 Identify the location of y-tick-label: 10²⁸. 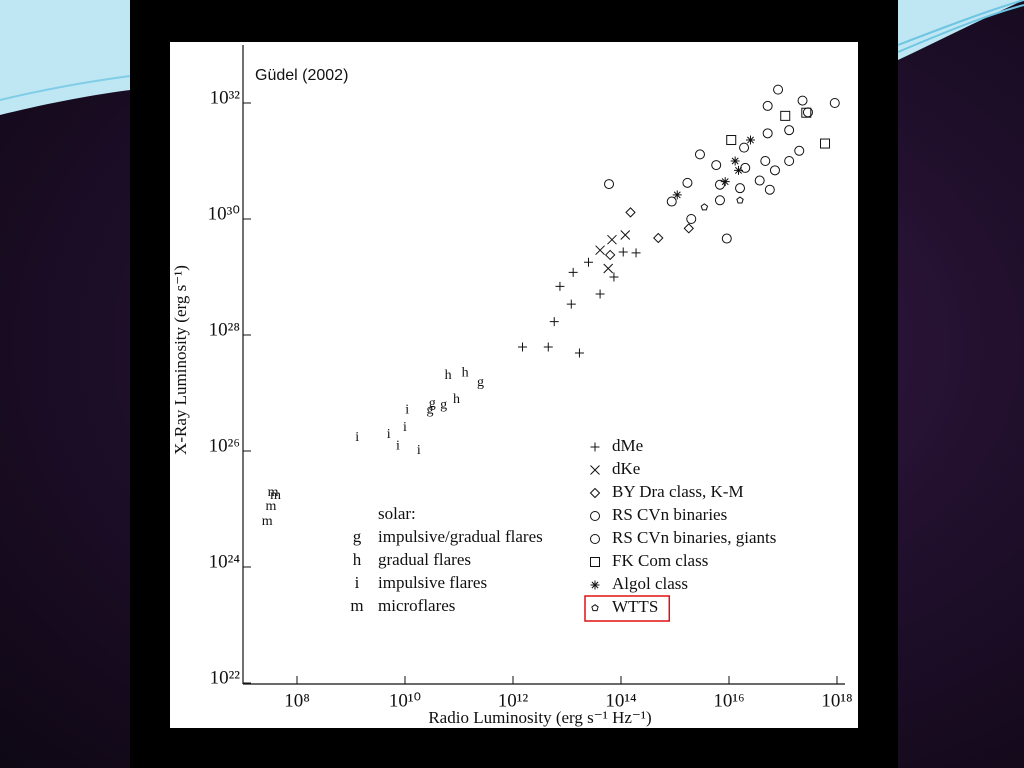
(224, 329).